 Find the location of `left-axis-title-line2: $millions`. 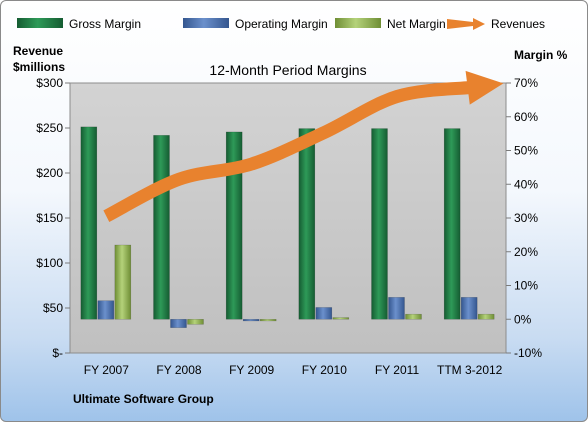

left-axis-title-line2: $millions is located at coordinates (39, 67).